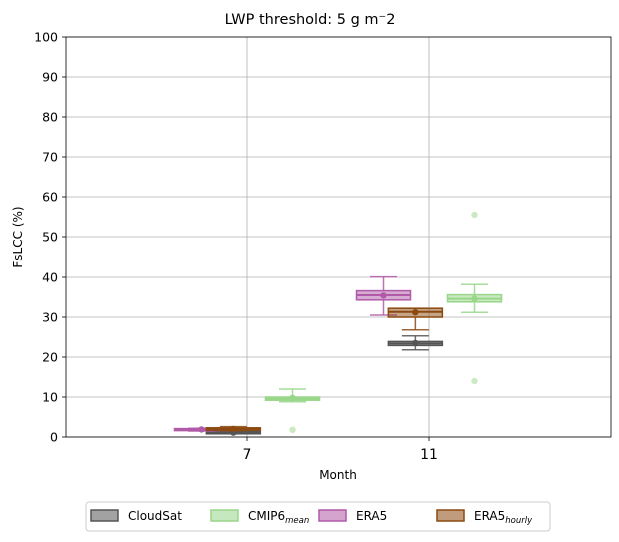 The height and width of the screenshot is (542, 619). I want to click on y-tick-label: 90, so click(50, 77).